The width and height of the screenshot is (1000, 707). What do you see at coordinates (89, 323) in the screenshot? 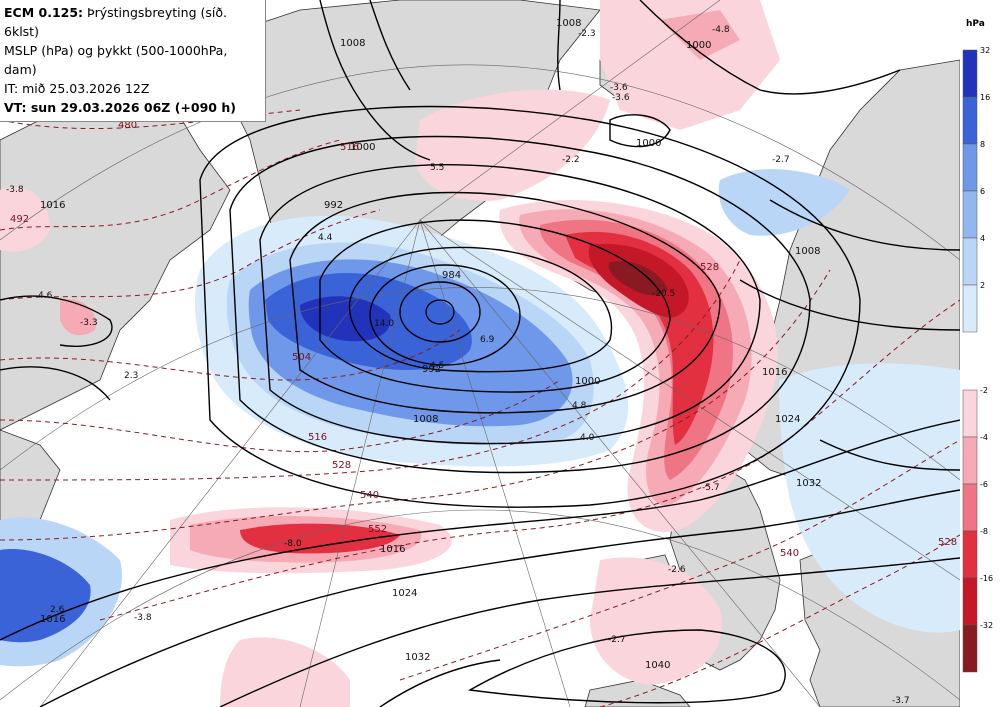
I see `tendency-label: -3.3` at bounding box center [89, 323].